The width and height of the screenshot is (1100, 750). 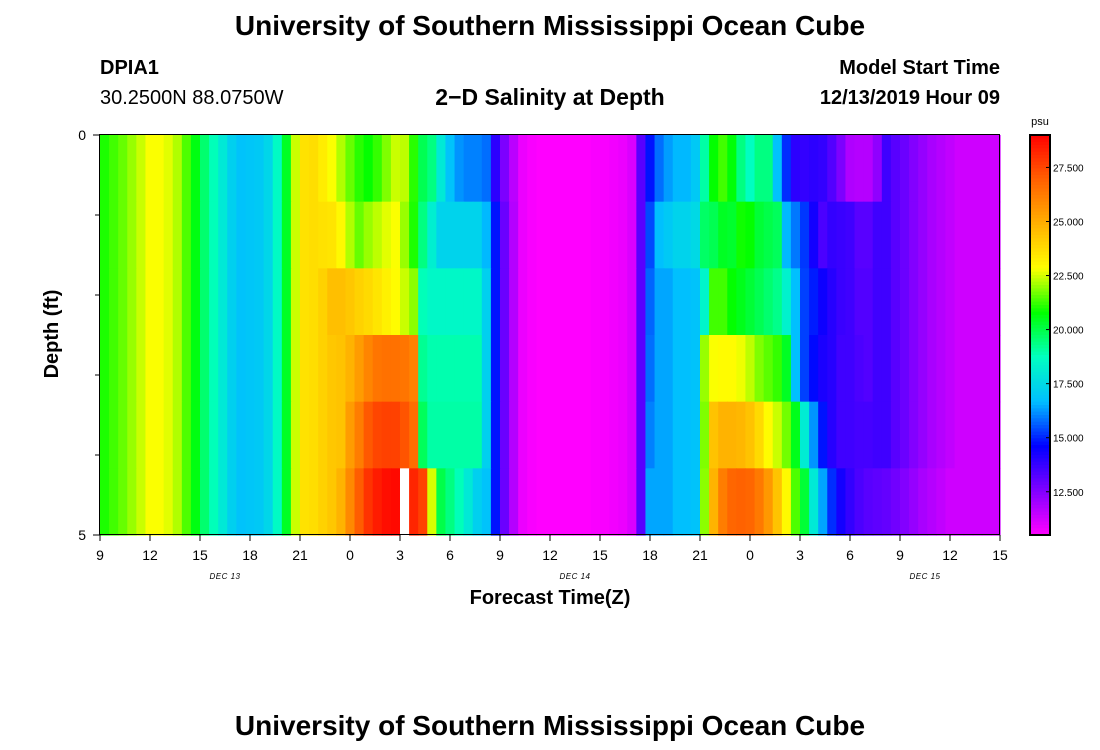 What do you see at coordinates (550, 555) in the screenshot?
I see `x-tick-label: 12` at bounding box center [550, 555].